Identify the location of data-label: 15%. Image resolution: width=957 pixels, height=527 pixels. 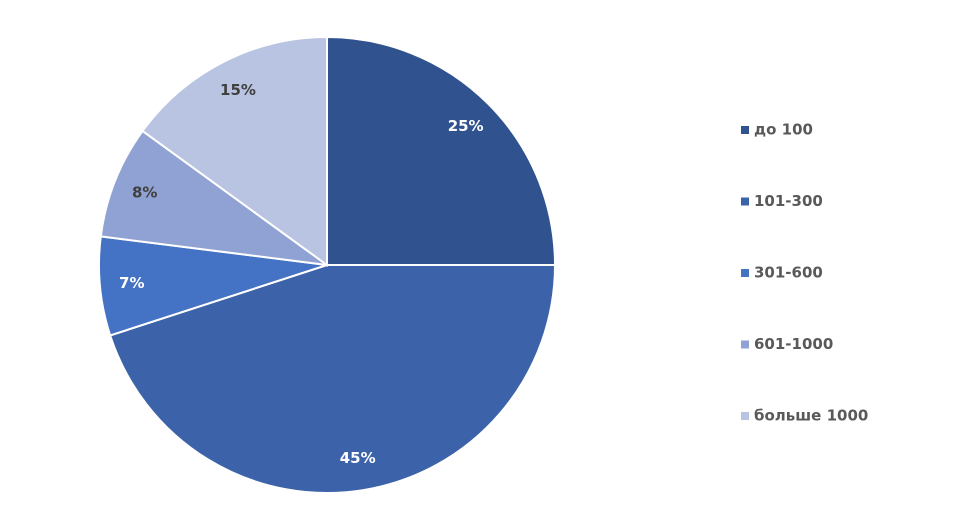
(238, 90).